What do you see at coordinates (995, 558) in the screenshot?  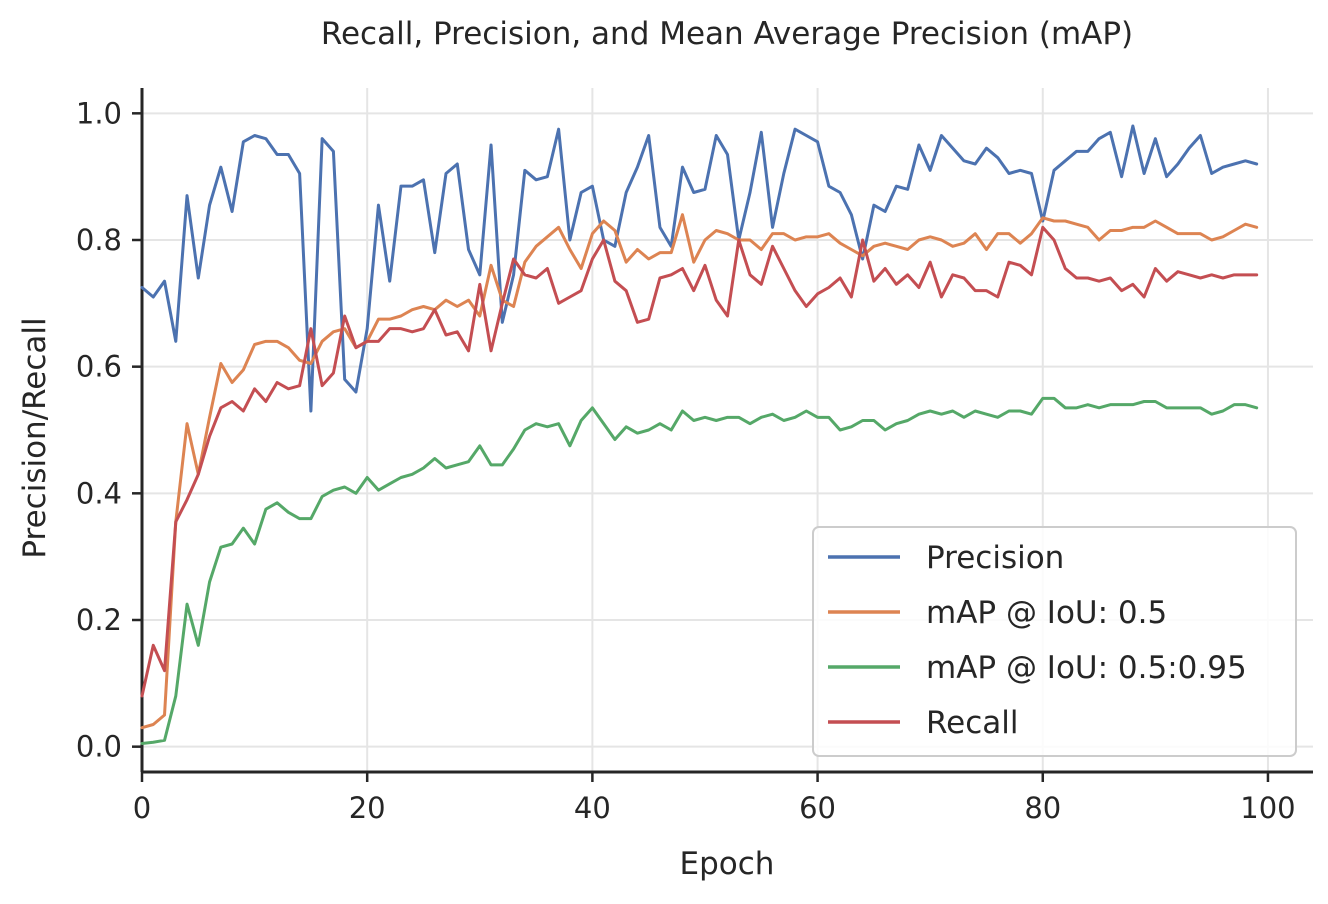 I see `legend-label-precision: Precision` at bounding box center [995, 558].